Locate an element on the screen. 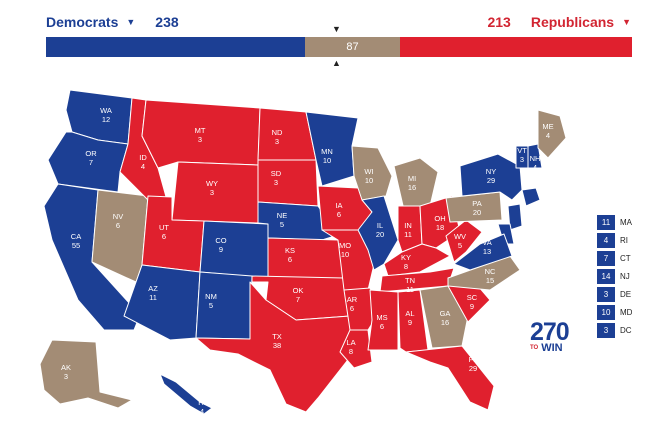 The width and height of the screenshot is (649, 437). state-label-al: AL is located at coordinates (409, 313).